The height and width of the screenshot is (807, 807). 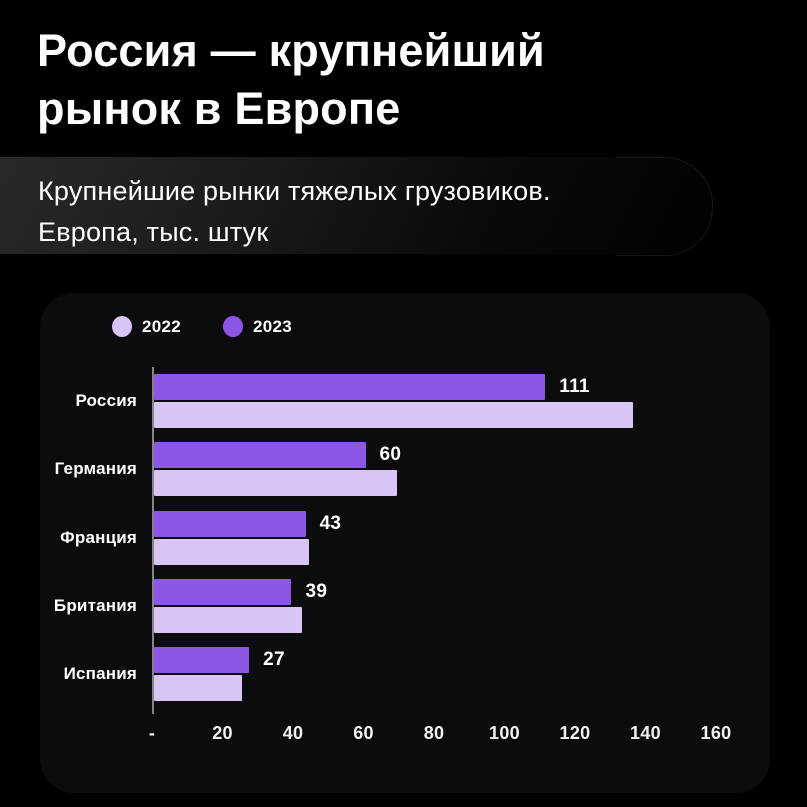 What do you see at coordinates (95, 605) in the screenshot?
I see `category-label: Британия` at bounding box center [95, 605].